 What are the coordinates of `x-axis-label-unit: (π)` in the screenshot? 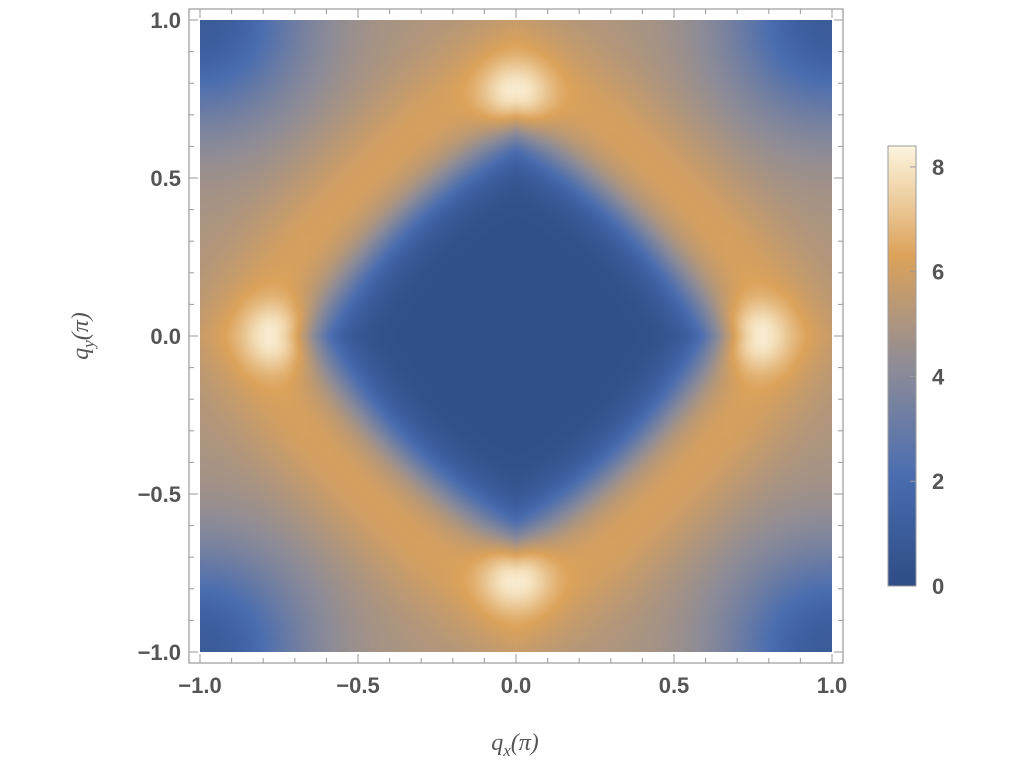 It's located at (525, 743).